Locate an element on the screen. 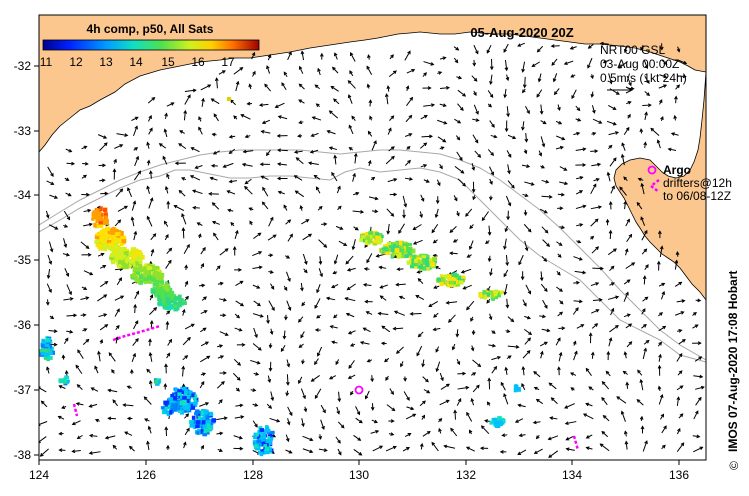 This screenshot has height=496, width=749. sst-patch-east is located at coordinates (505, 406).